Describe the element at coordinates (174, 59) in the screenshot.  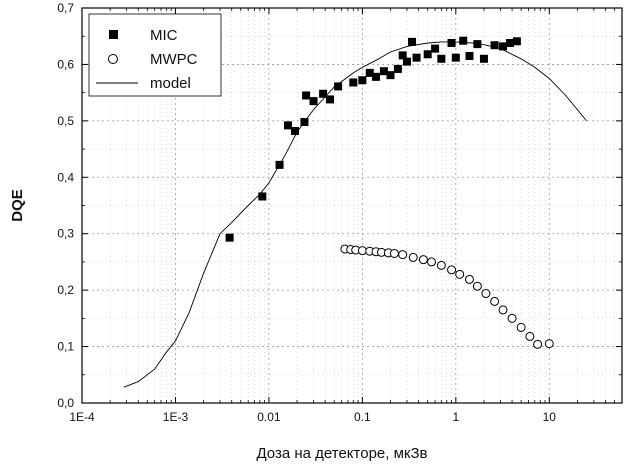
I see `legend-label: MWPC` at that location.